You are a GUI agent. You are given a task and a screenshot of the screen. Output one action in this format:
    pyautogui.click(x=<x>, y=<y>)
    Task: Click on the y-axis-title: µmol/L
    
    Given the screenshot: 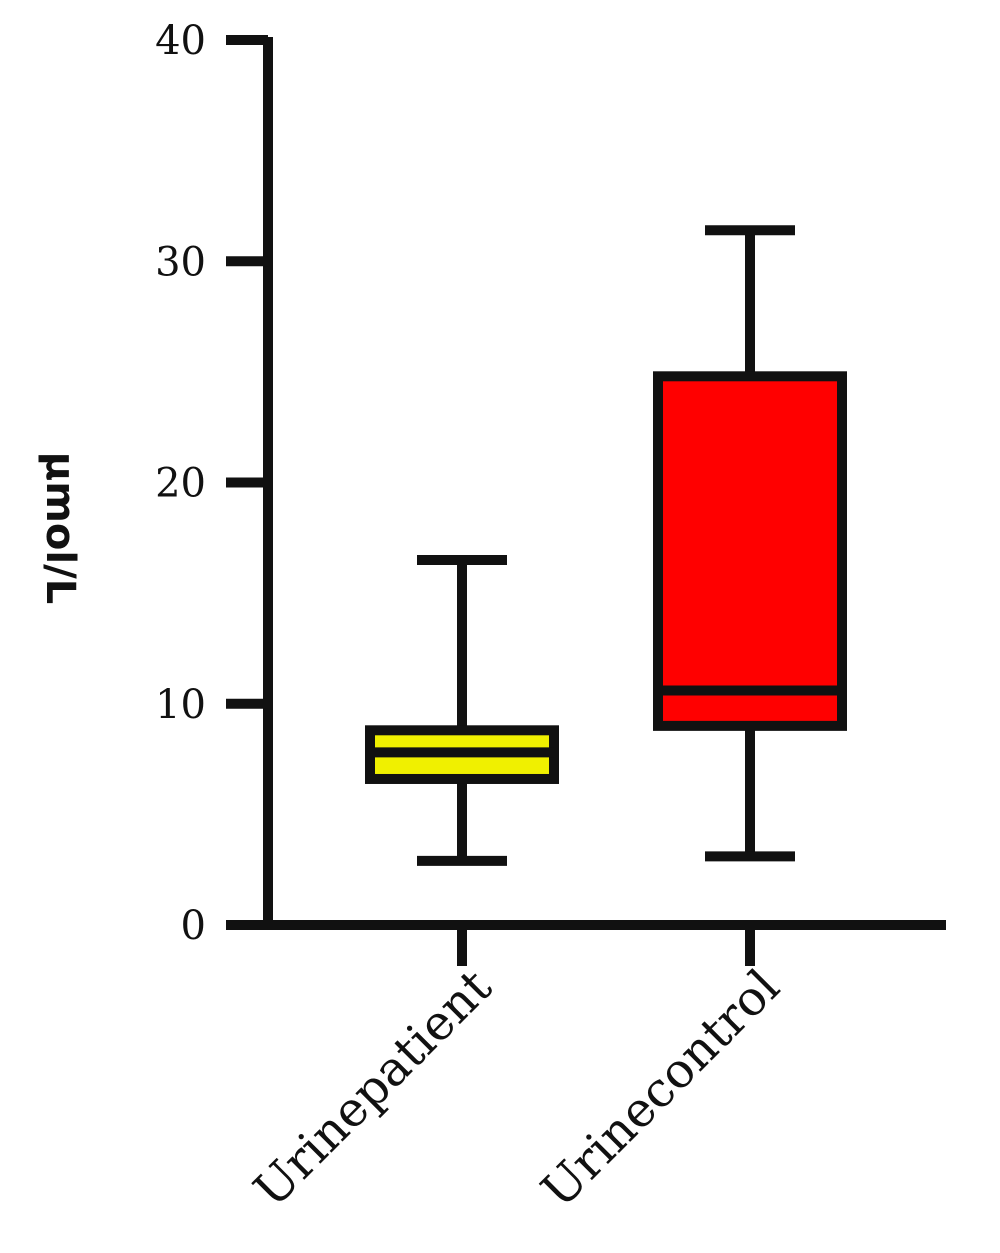 What is the action you would take?
    pyautogui.click(x=60, y=528)
    